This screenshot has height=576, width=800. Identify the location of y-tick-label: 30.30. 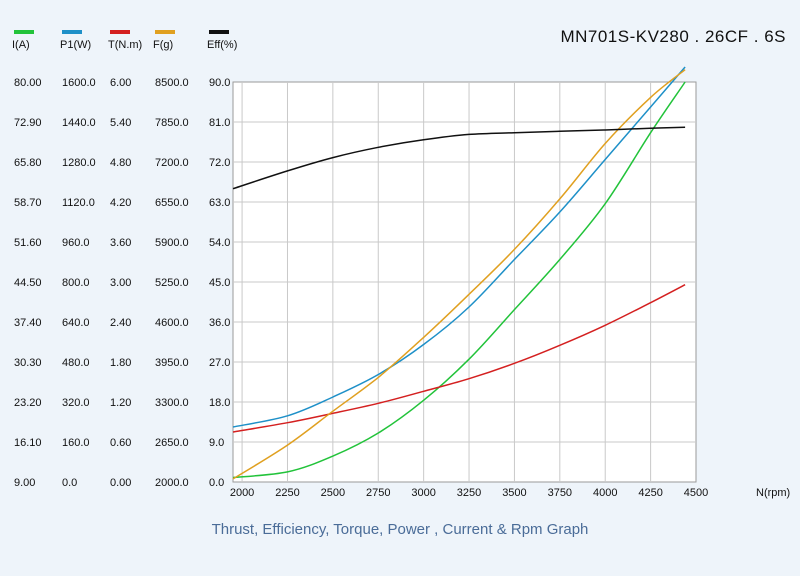
(28, 363).